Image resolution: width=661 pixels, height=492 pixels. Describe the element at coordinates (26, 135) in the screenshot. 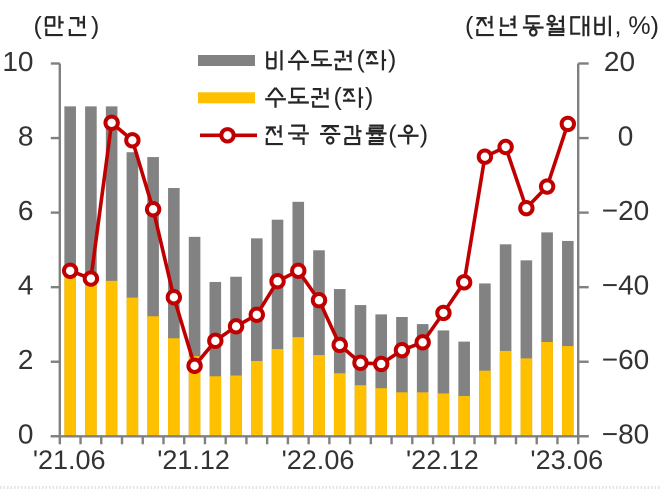

I see `svg-text: 8` at that location.